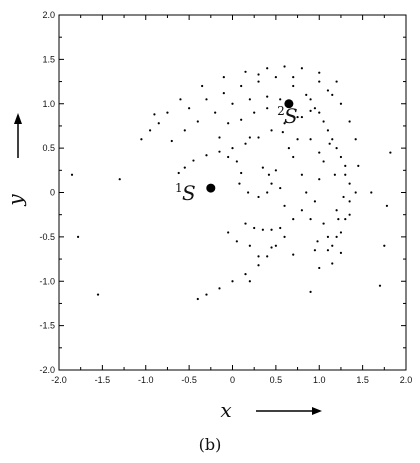 The image size is (420, 463). Describe the element at coordinates (317, 411) in the screenshot. I see `x-axis-arrowhead-icon` at that location.